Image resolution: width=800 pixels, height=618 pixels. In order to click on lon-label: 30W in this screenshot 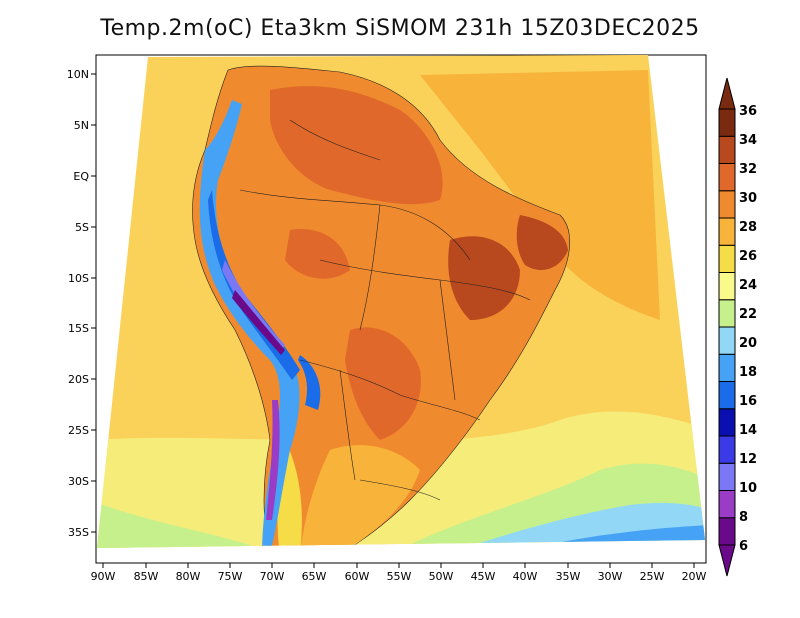, I will do `click(610, 576)`.